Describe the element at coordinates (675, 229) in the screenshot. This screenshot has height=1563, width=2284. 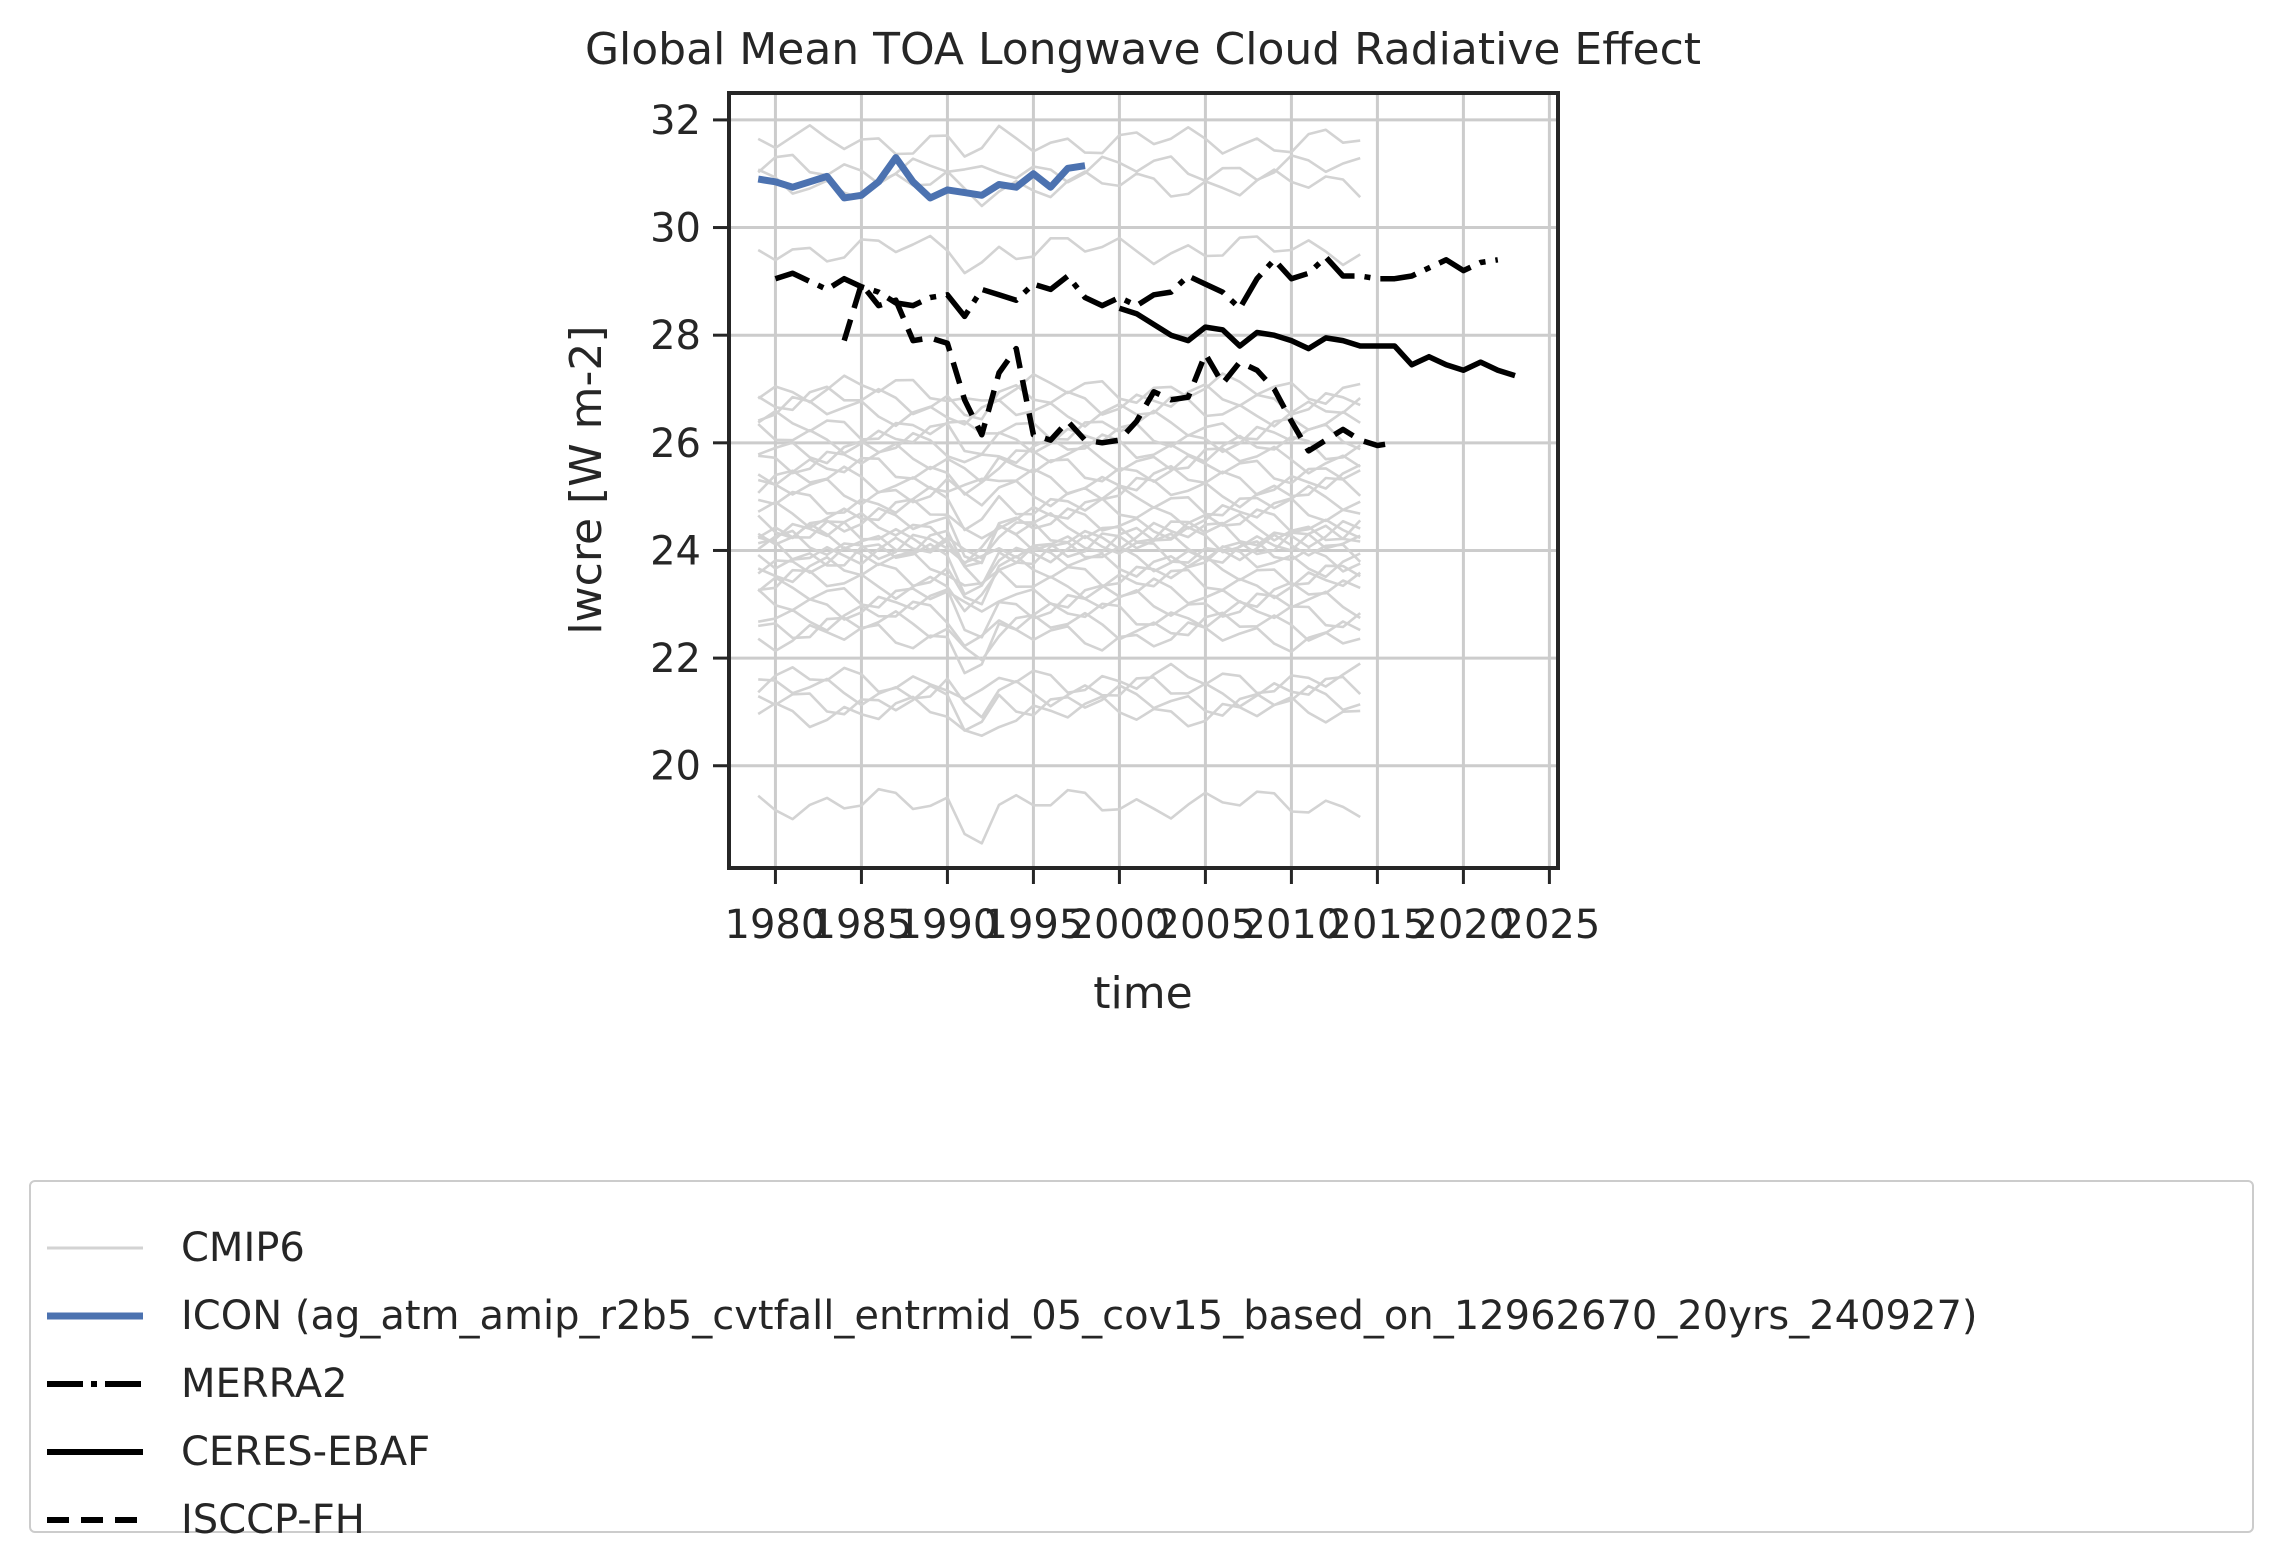
I see `y-tick-label: 30` at that location.